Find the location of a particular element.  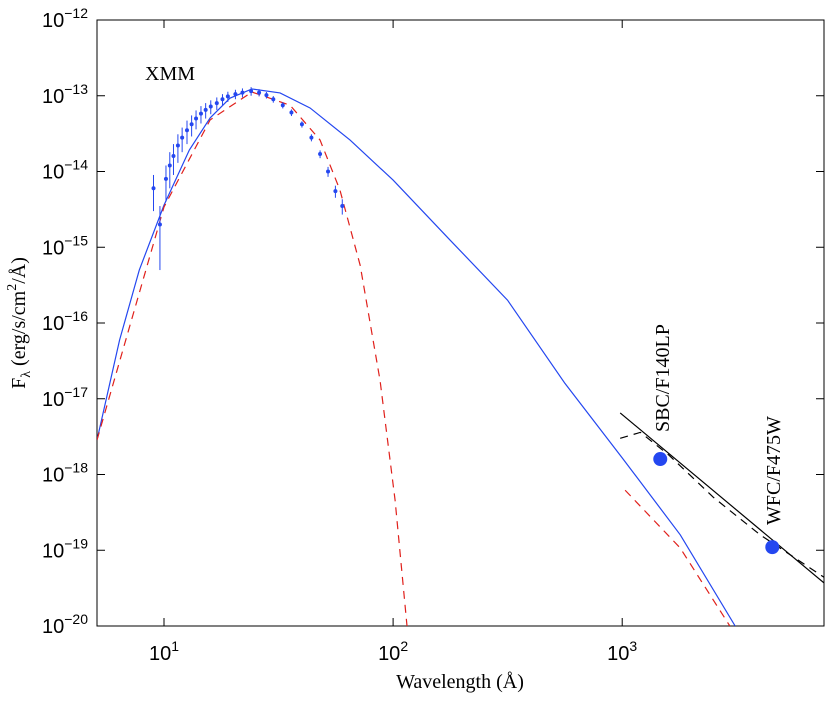

y-axis-label: Fλ (erg/s/cm2/Å) is located at coordinates (19, 323).